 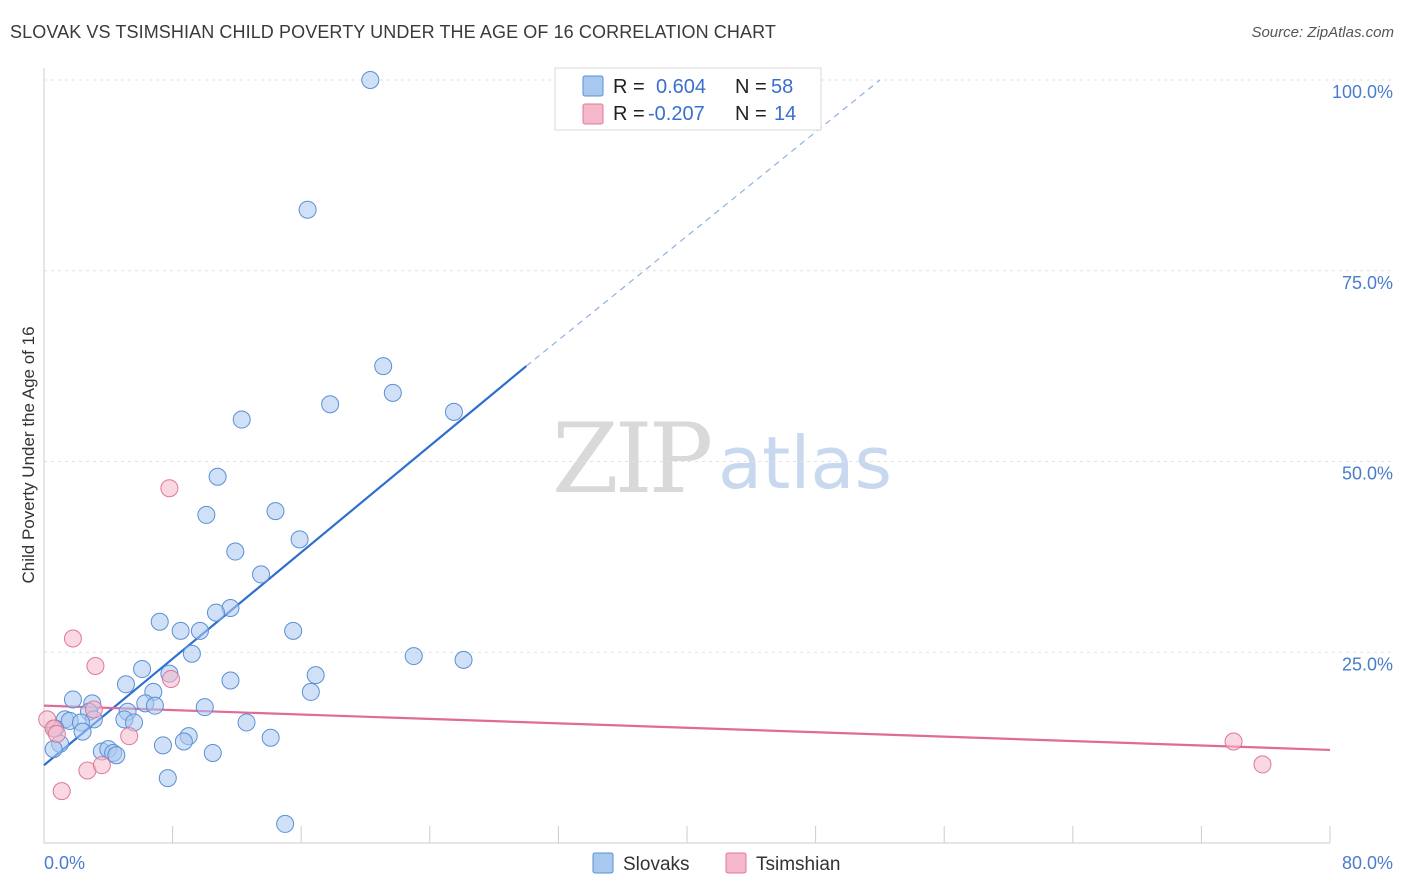 What do you see at coordinates (1367, 863) in the screenshot?
I see `x-tick-label-max: 80.0%` at bounding box center [1367, 863].